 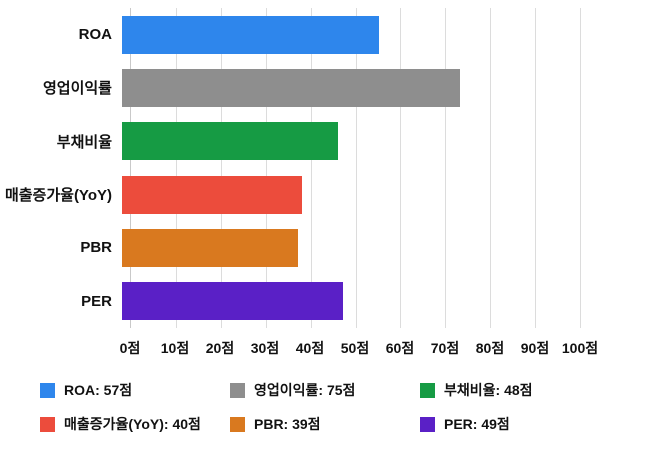 I want to click on x-axis: 0점 10점 20점 30점 40점 50점 60점 70점 80점 90점 100점, so click(x=359, y=347).